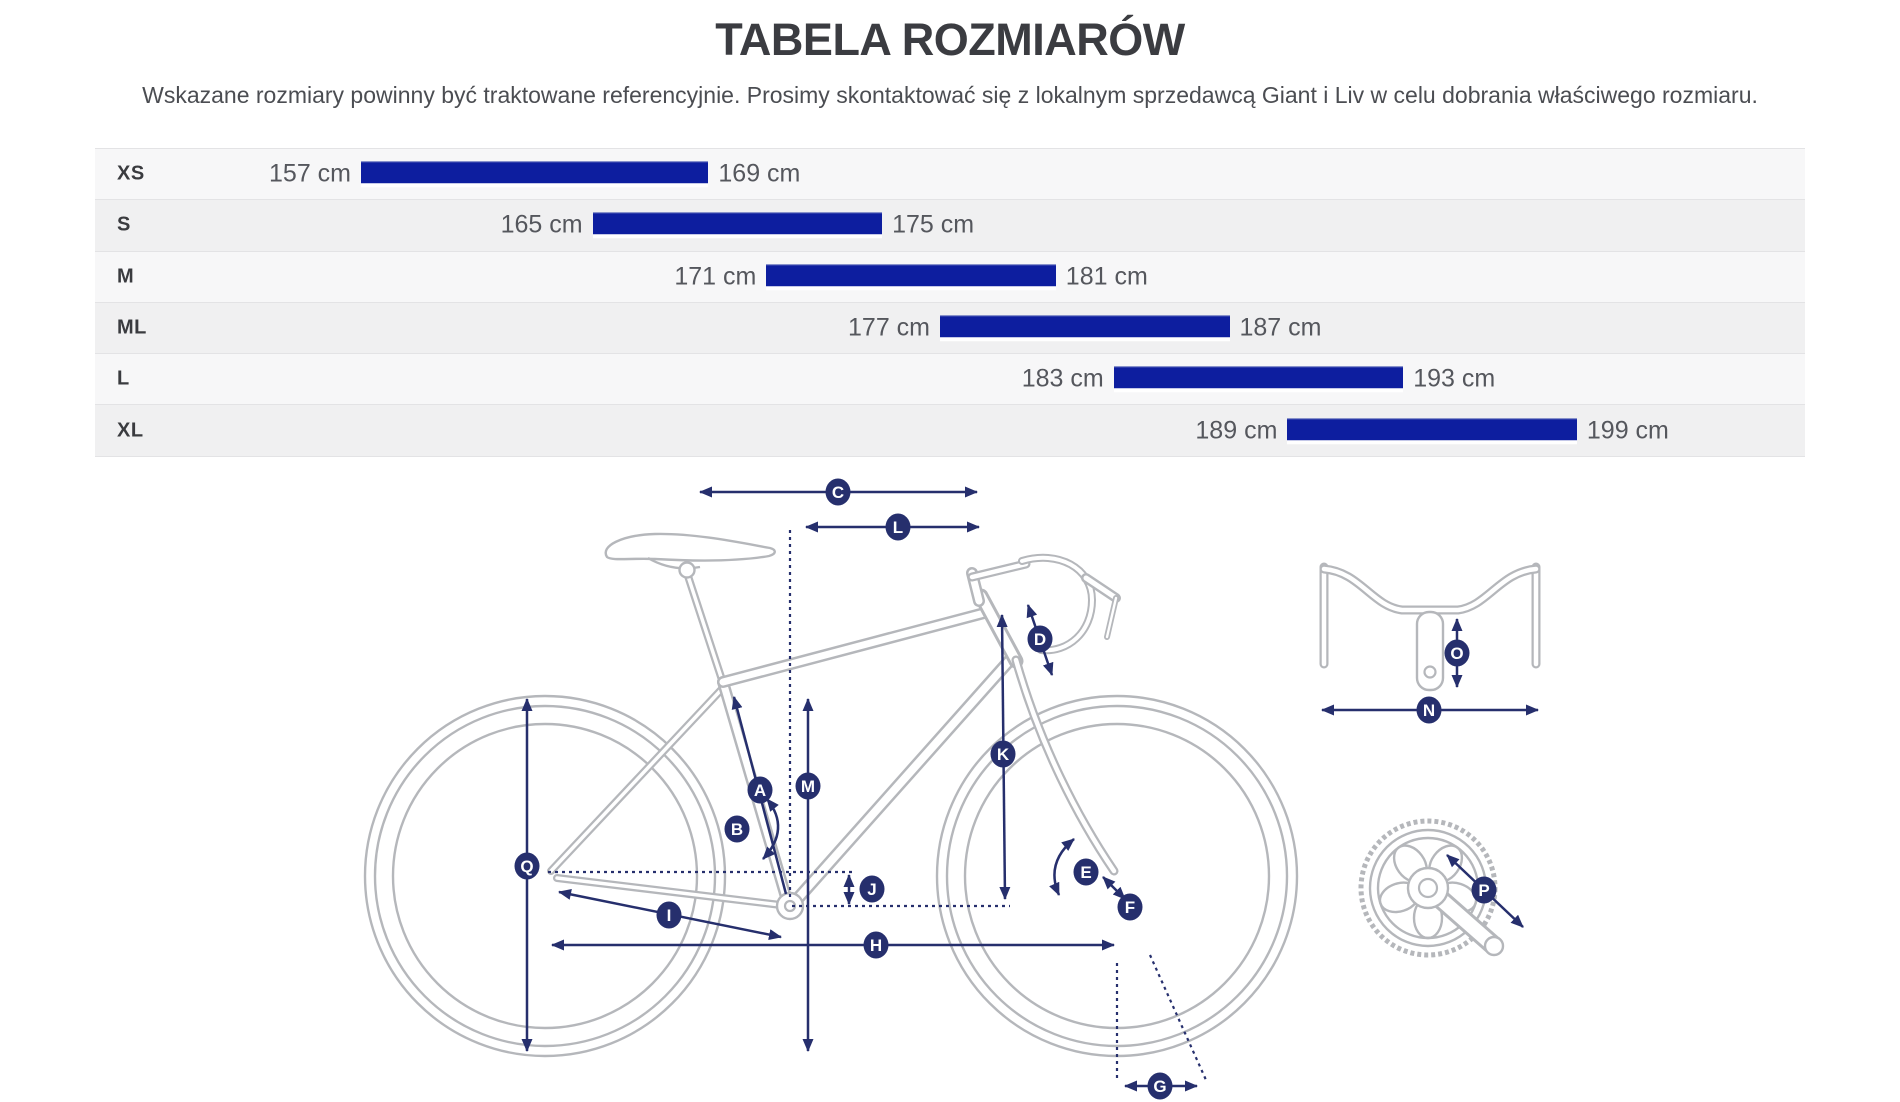 Image resolution: width=1900 pixels, height=1102 pixels. Describe the element at coordinates (1069, 604) in the screenshot. I see `handlebar-side` at that location.